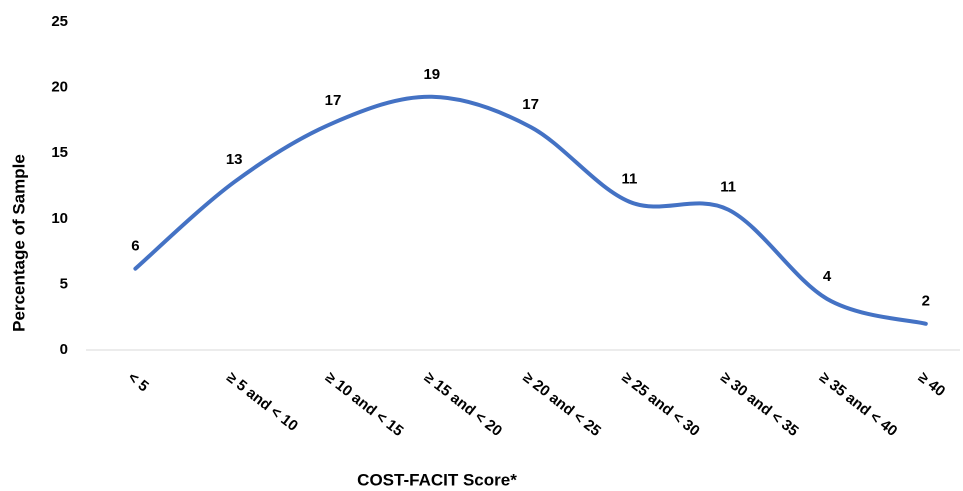  Describe the element at coordinates (364, 404) in the screenshot. I see `x-tick-label: ≥ 10 and < 15` at that location.